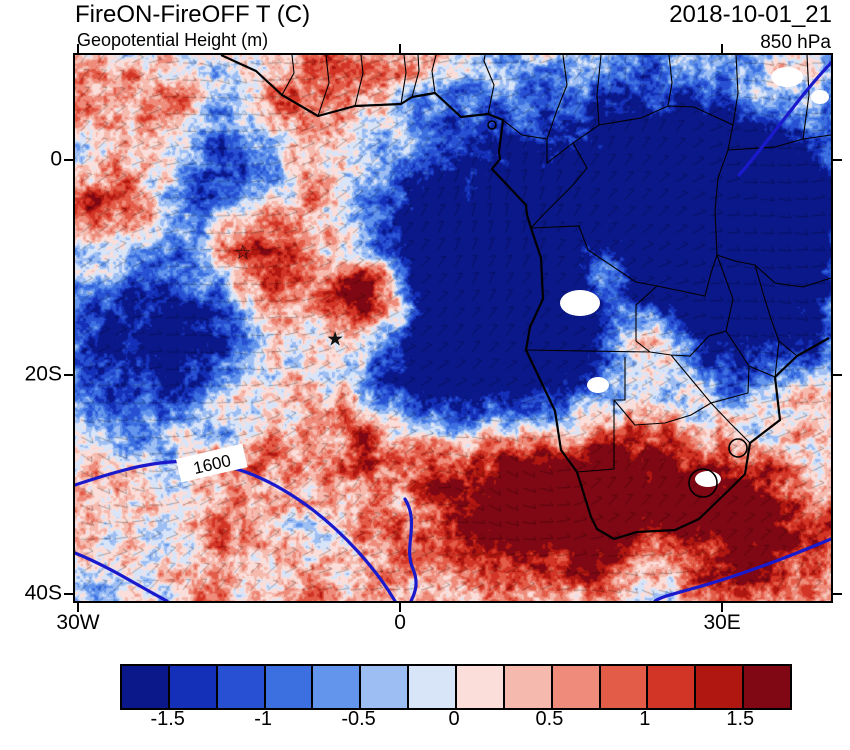  I want to click on plot-datetime: 2018-10-01_21, so click(750, 14).